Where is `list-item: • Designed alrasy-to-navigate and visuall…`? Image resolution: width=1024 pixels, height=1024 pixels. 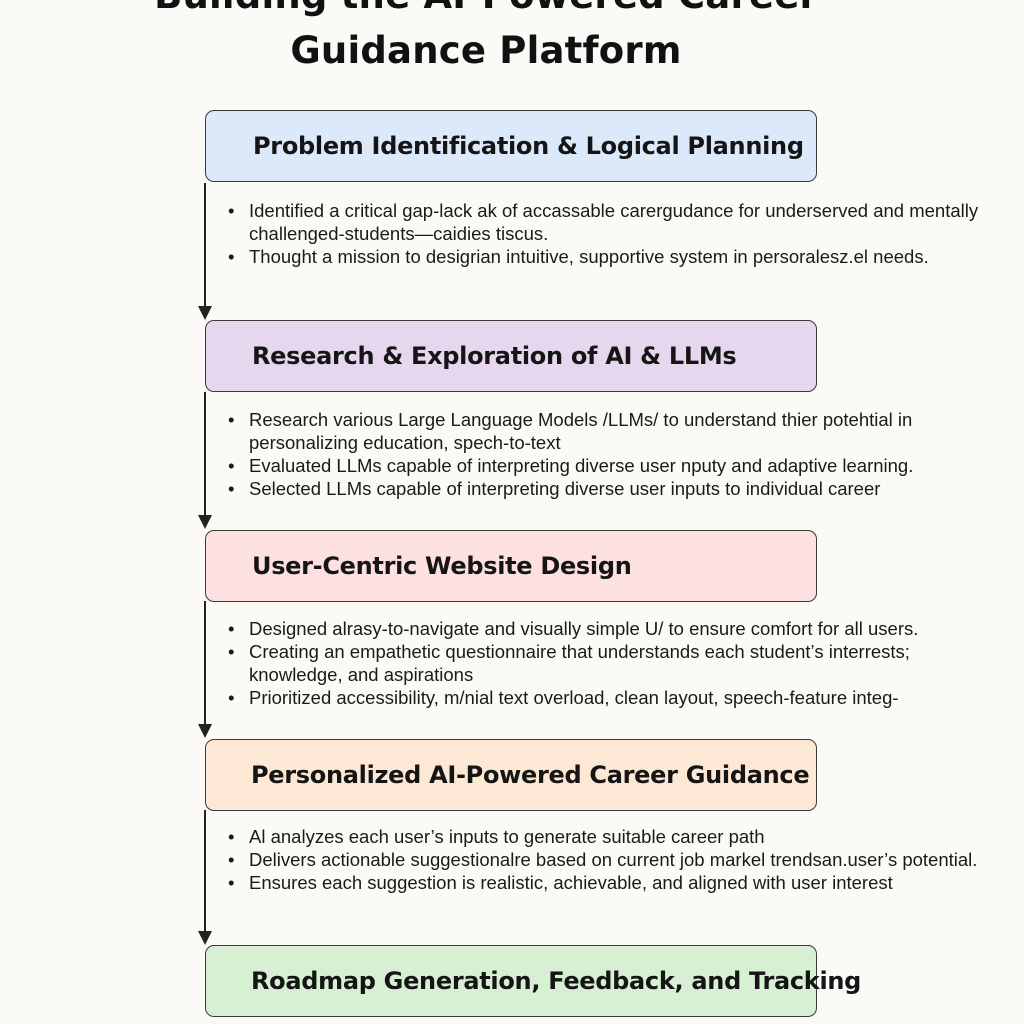
list-item: • Designed alrasy-to-navigate and visuall… is located at coordinates (608, 628).